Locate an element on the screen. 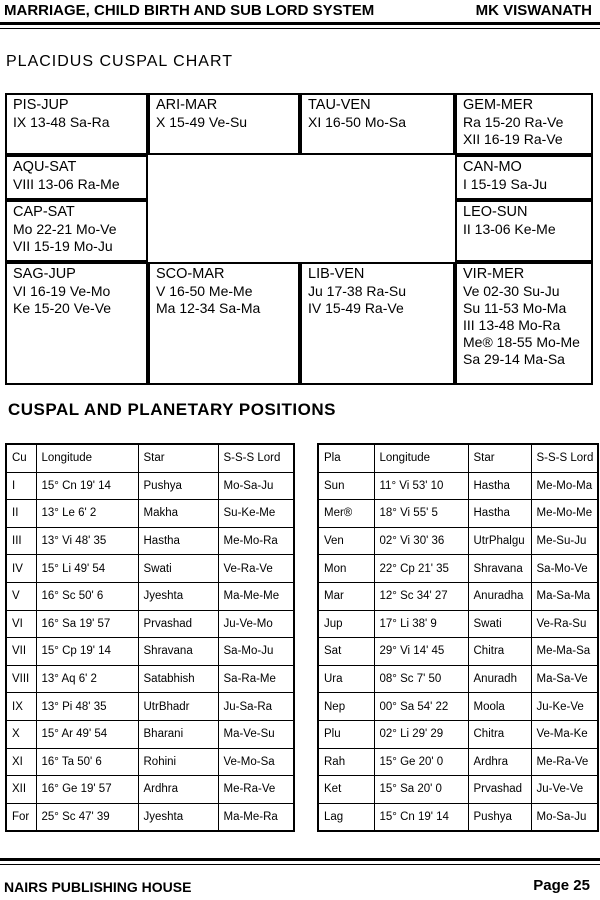 This screenshot has width=600, height=900. table-cell: VIII is located at coordinates (21, 679).